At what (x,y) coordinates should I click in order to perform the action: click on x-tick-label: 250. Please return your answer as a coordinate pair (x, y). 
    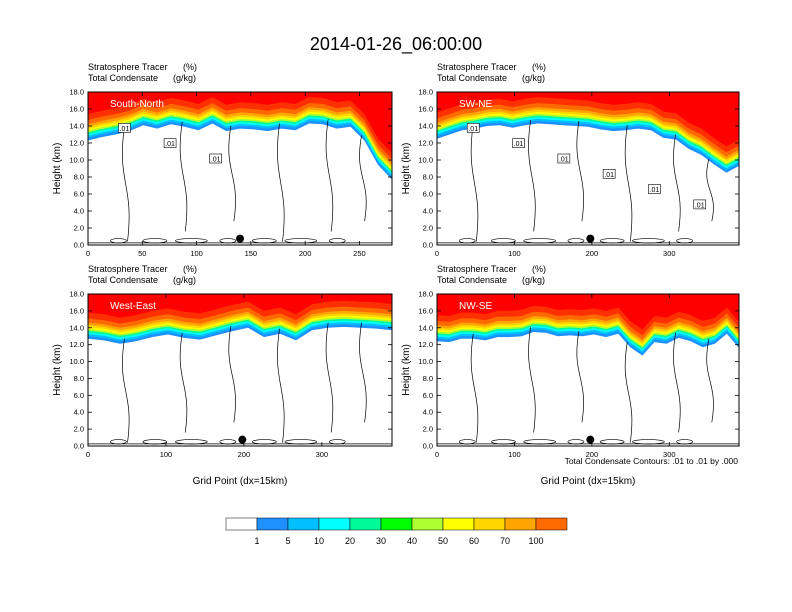
    Looking at the image, I should click on (359, 253).